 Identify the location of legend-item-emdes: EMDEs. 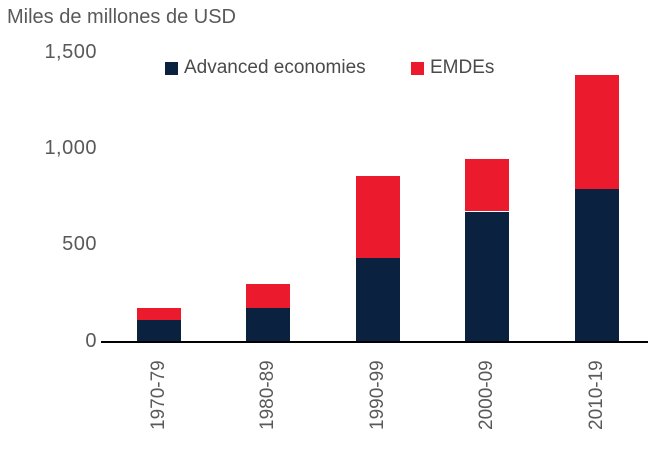
(453, 67).